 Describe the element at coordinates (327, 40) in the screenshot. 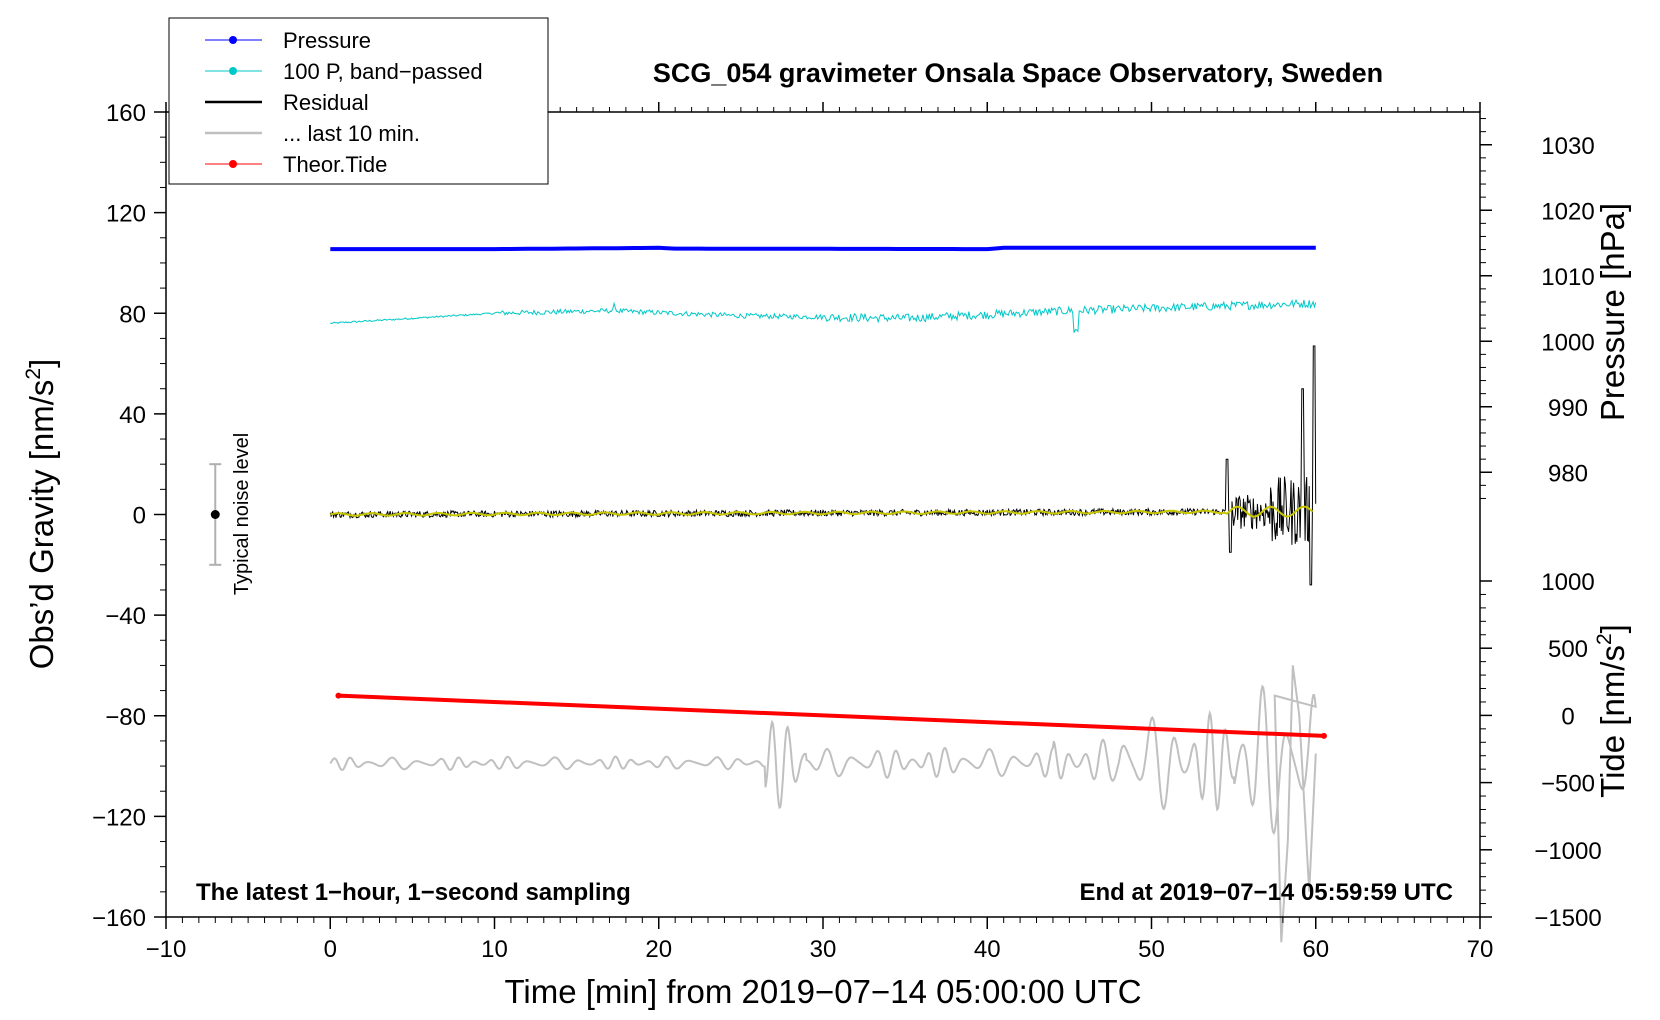

I see `legend-label: Pressure` at that location.